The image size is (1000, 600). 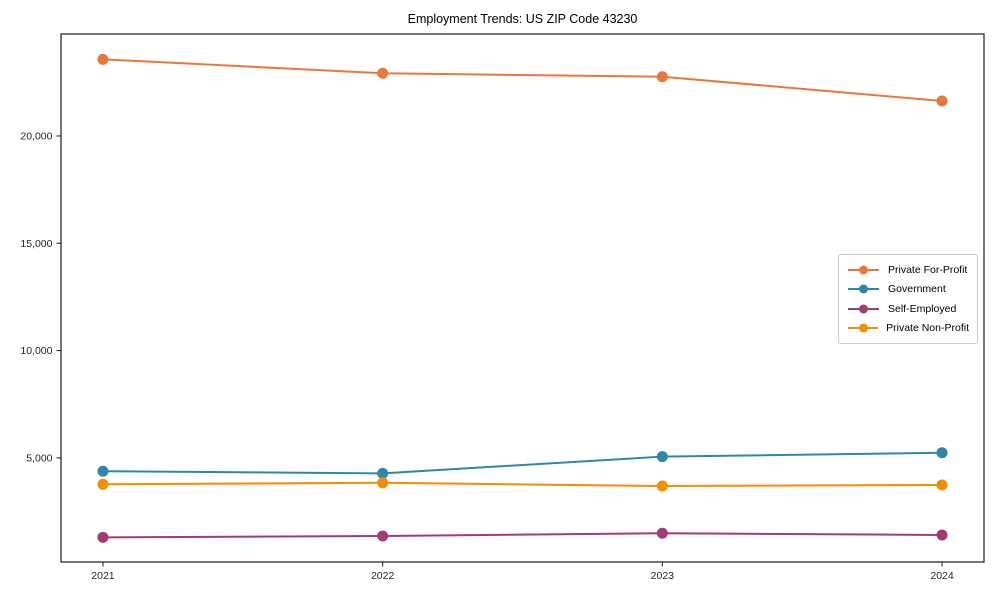 What do you see at coordinates (663, 576) in the screenshot?
I see `x-tick-label: 2023` at bounding box center [663, 576].